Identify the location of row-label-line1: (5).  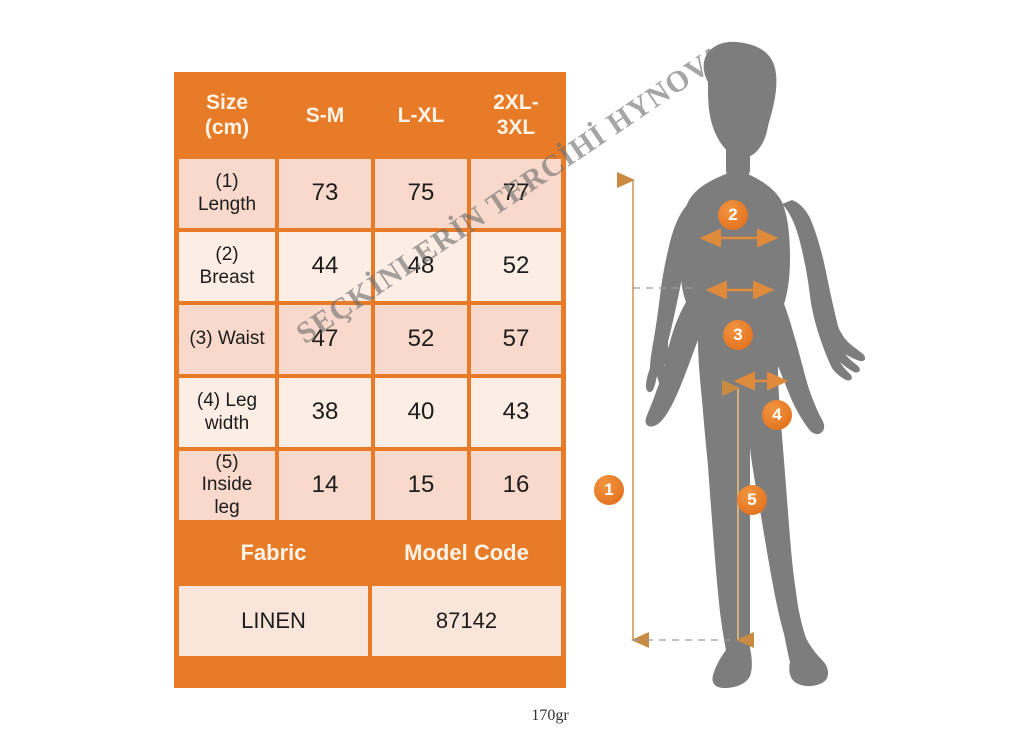
(227, 462).